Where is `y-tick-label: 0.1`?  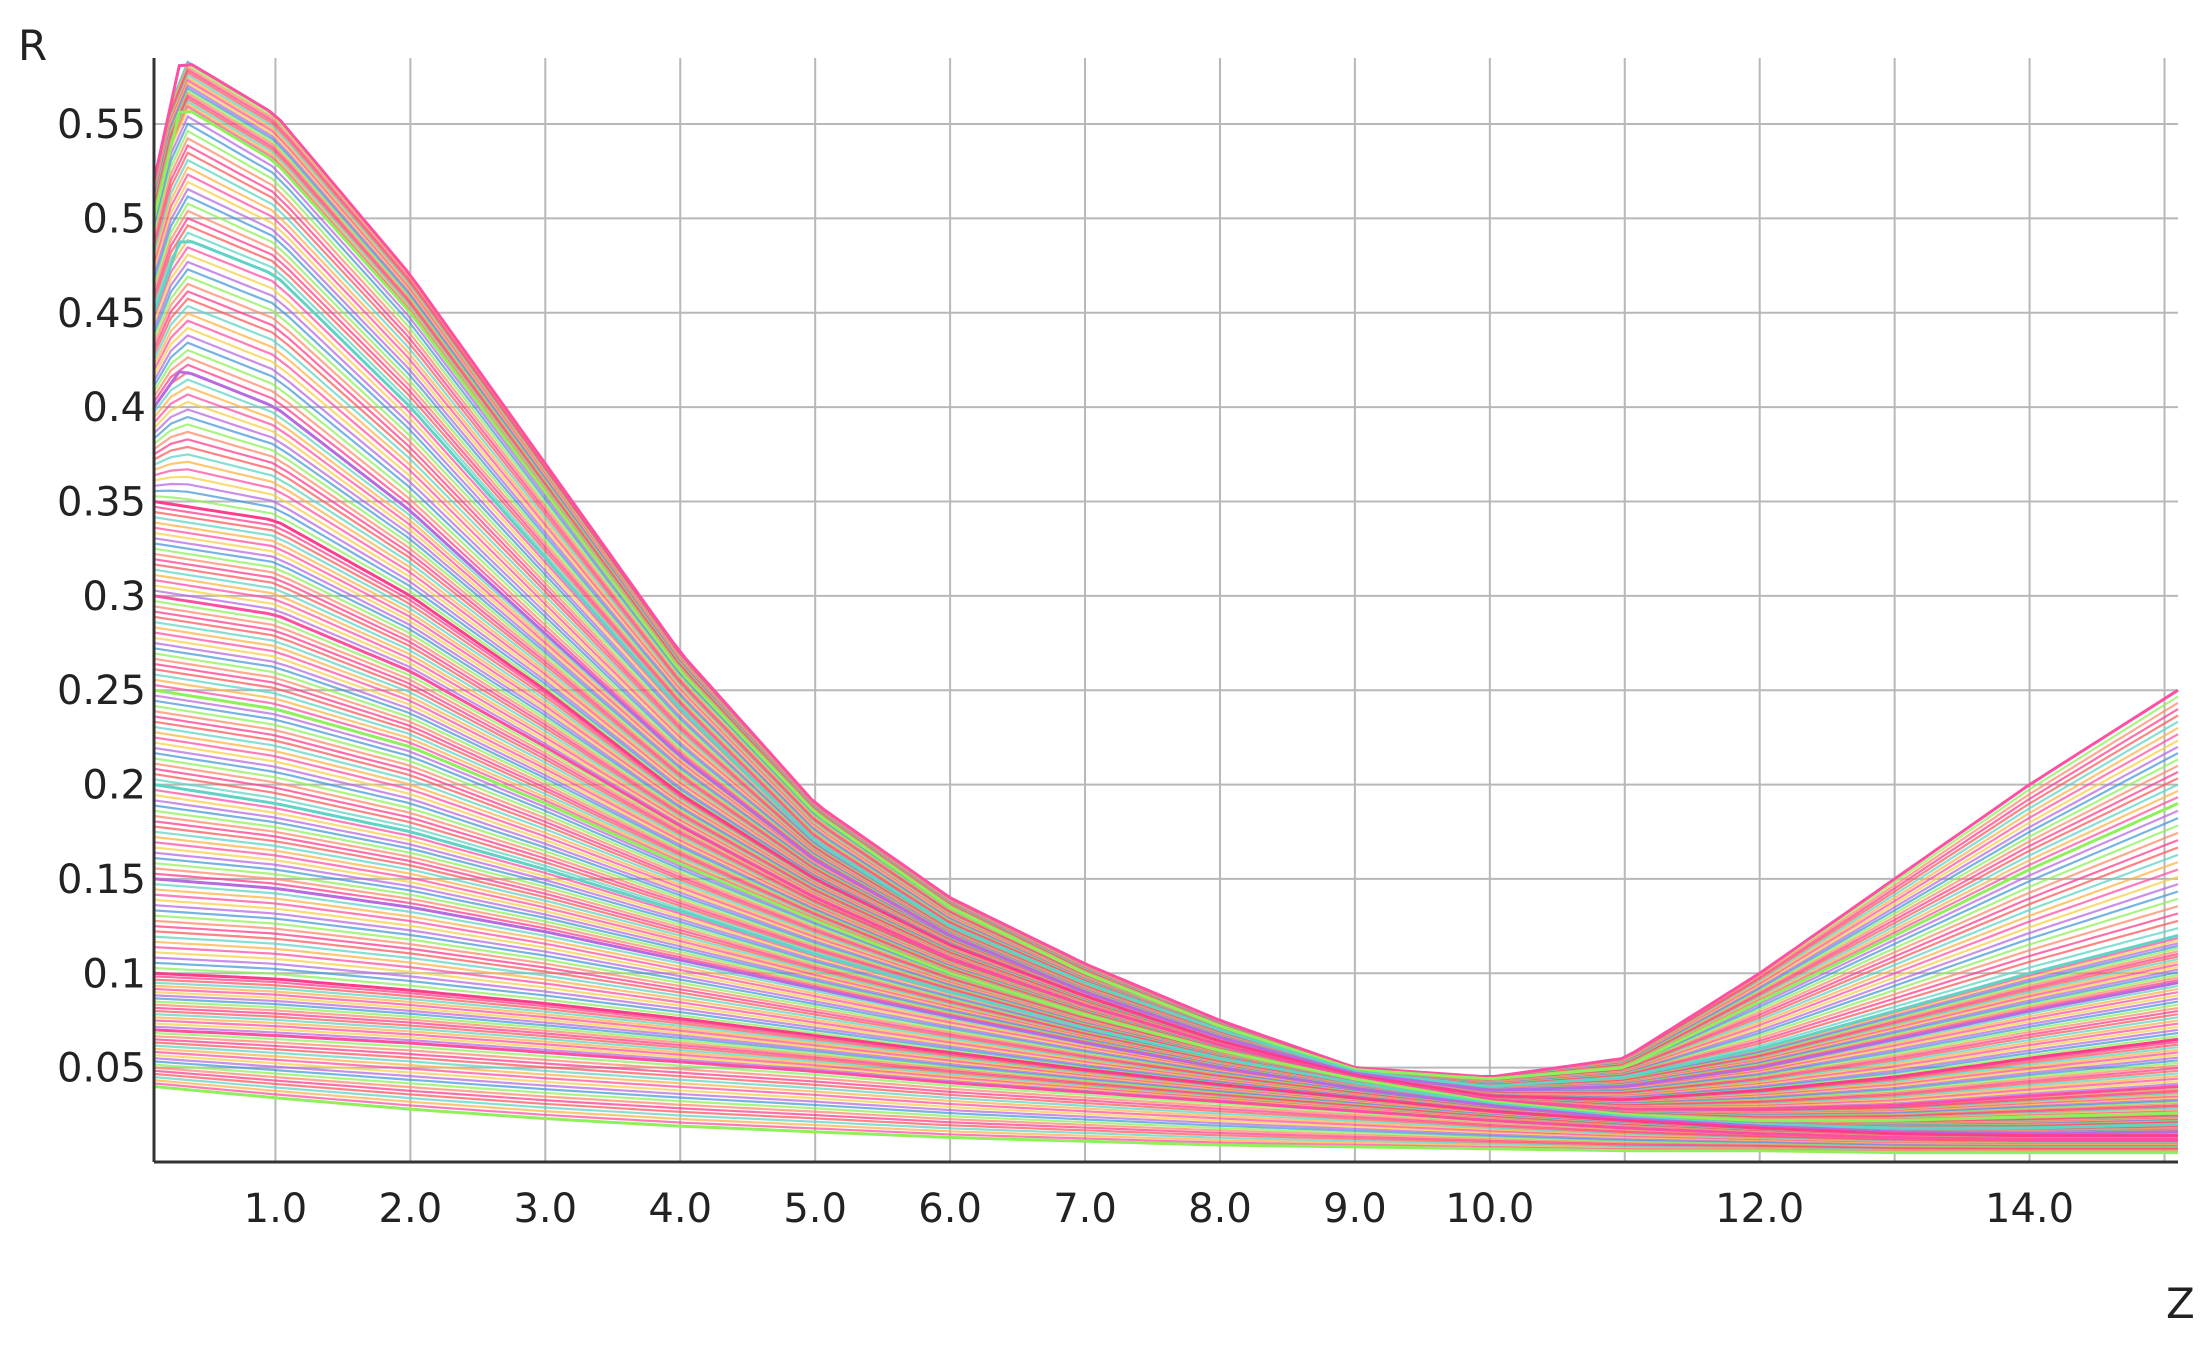 y-tick-label: 0.1 is located at coordinates (114, 974).